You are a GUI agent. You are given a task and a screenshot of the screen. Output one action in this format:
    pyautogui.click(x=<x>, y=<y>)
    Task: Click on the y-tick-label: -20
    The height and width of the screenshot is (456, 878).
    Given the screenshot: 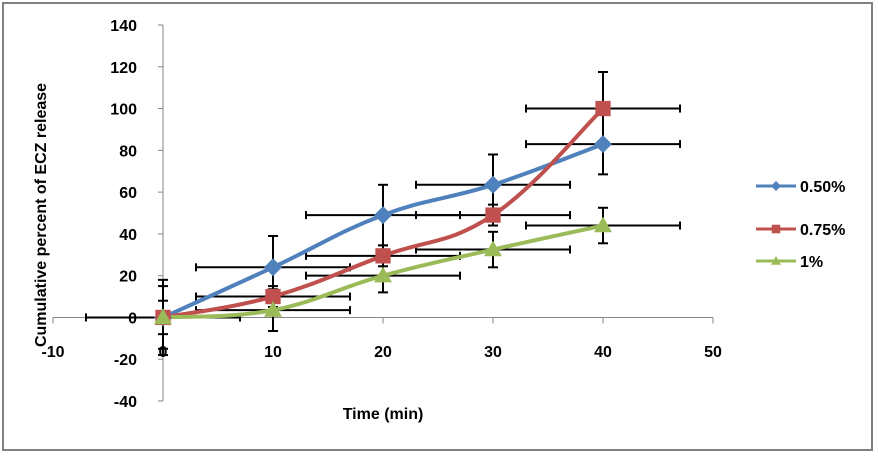 What is the action you would take?
    pyautogui.click(x=125, y=360)
    